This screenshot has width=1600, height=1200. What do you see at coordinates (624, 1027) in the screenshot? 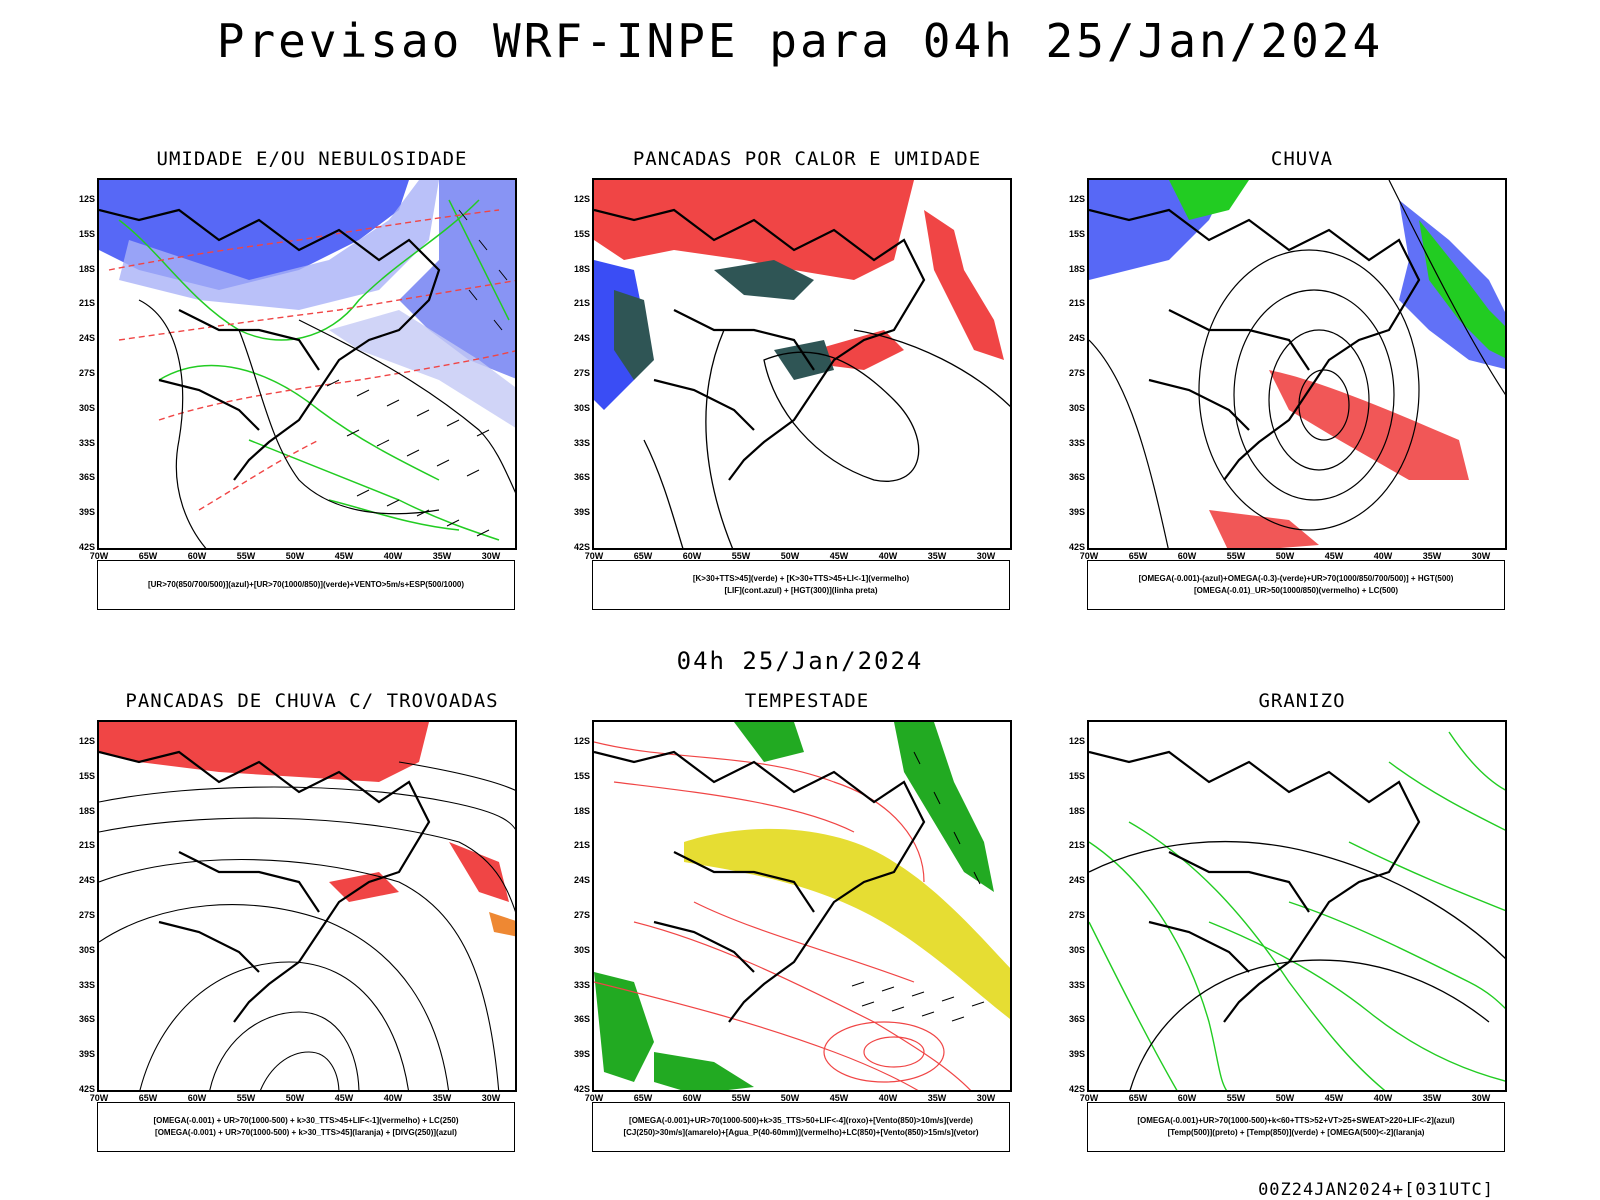
I see `wind-green-sw` at bounding box center [624, 1027].